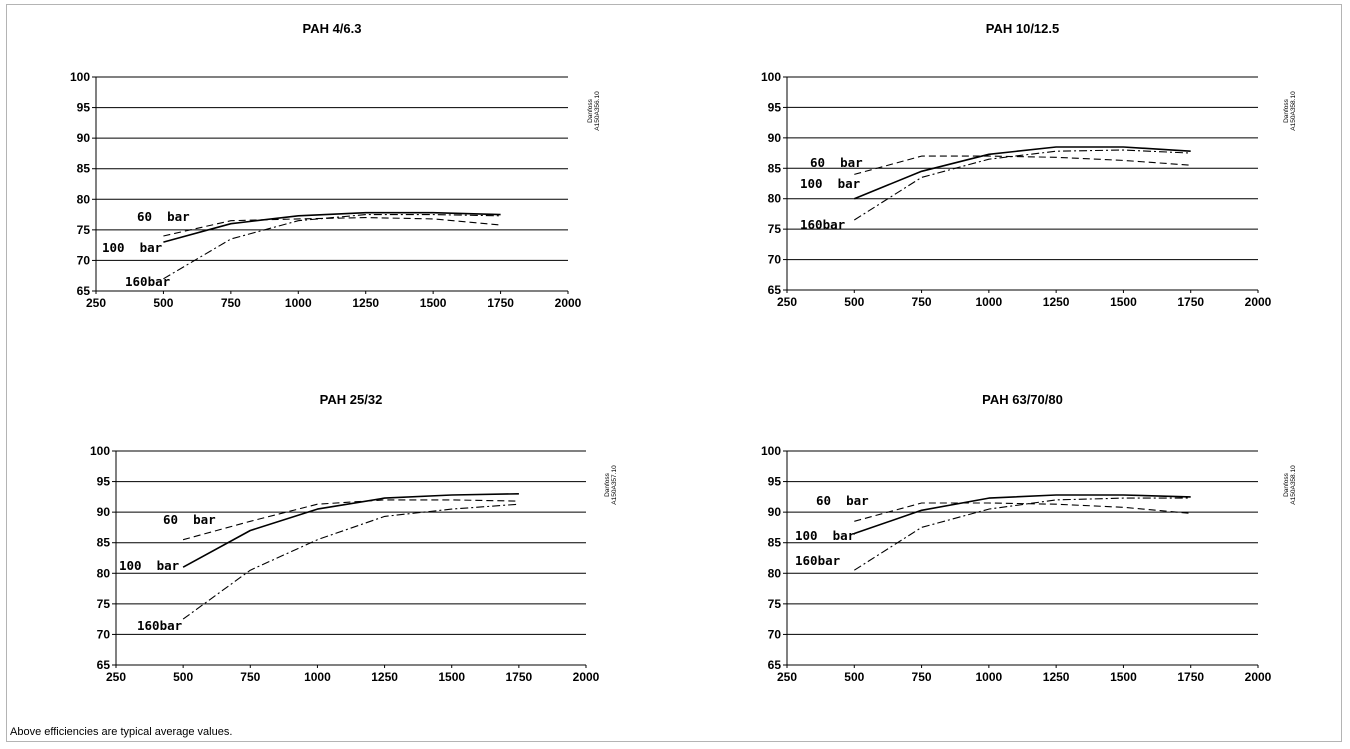 This screenshot has height=749, width=1350. Describe the element at coordinates (331, 28) in the screenshot. I see `chart-title: PAH 4/6.3` at that location.